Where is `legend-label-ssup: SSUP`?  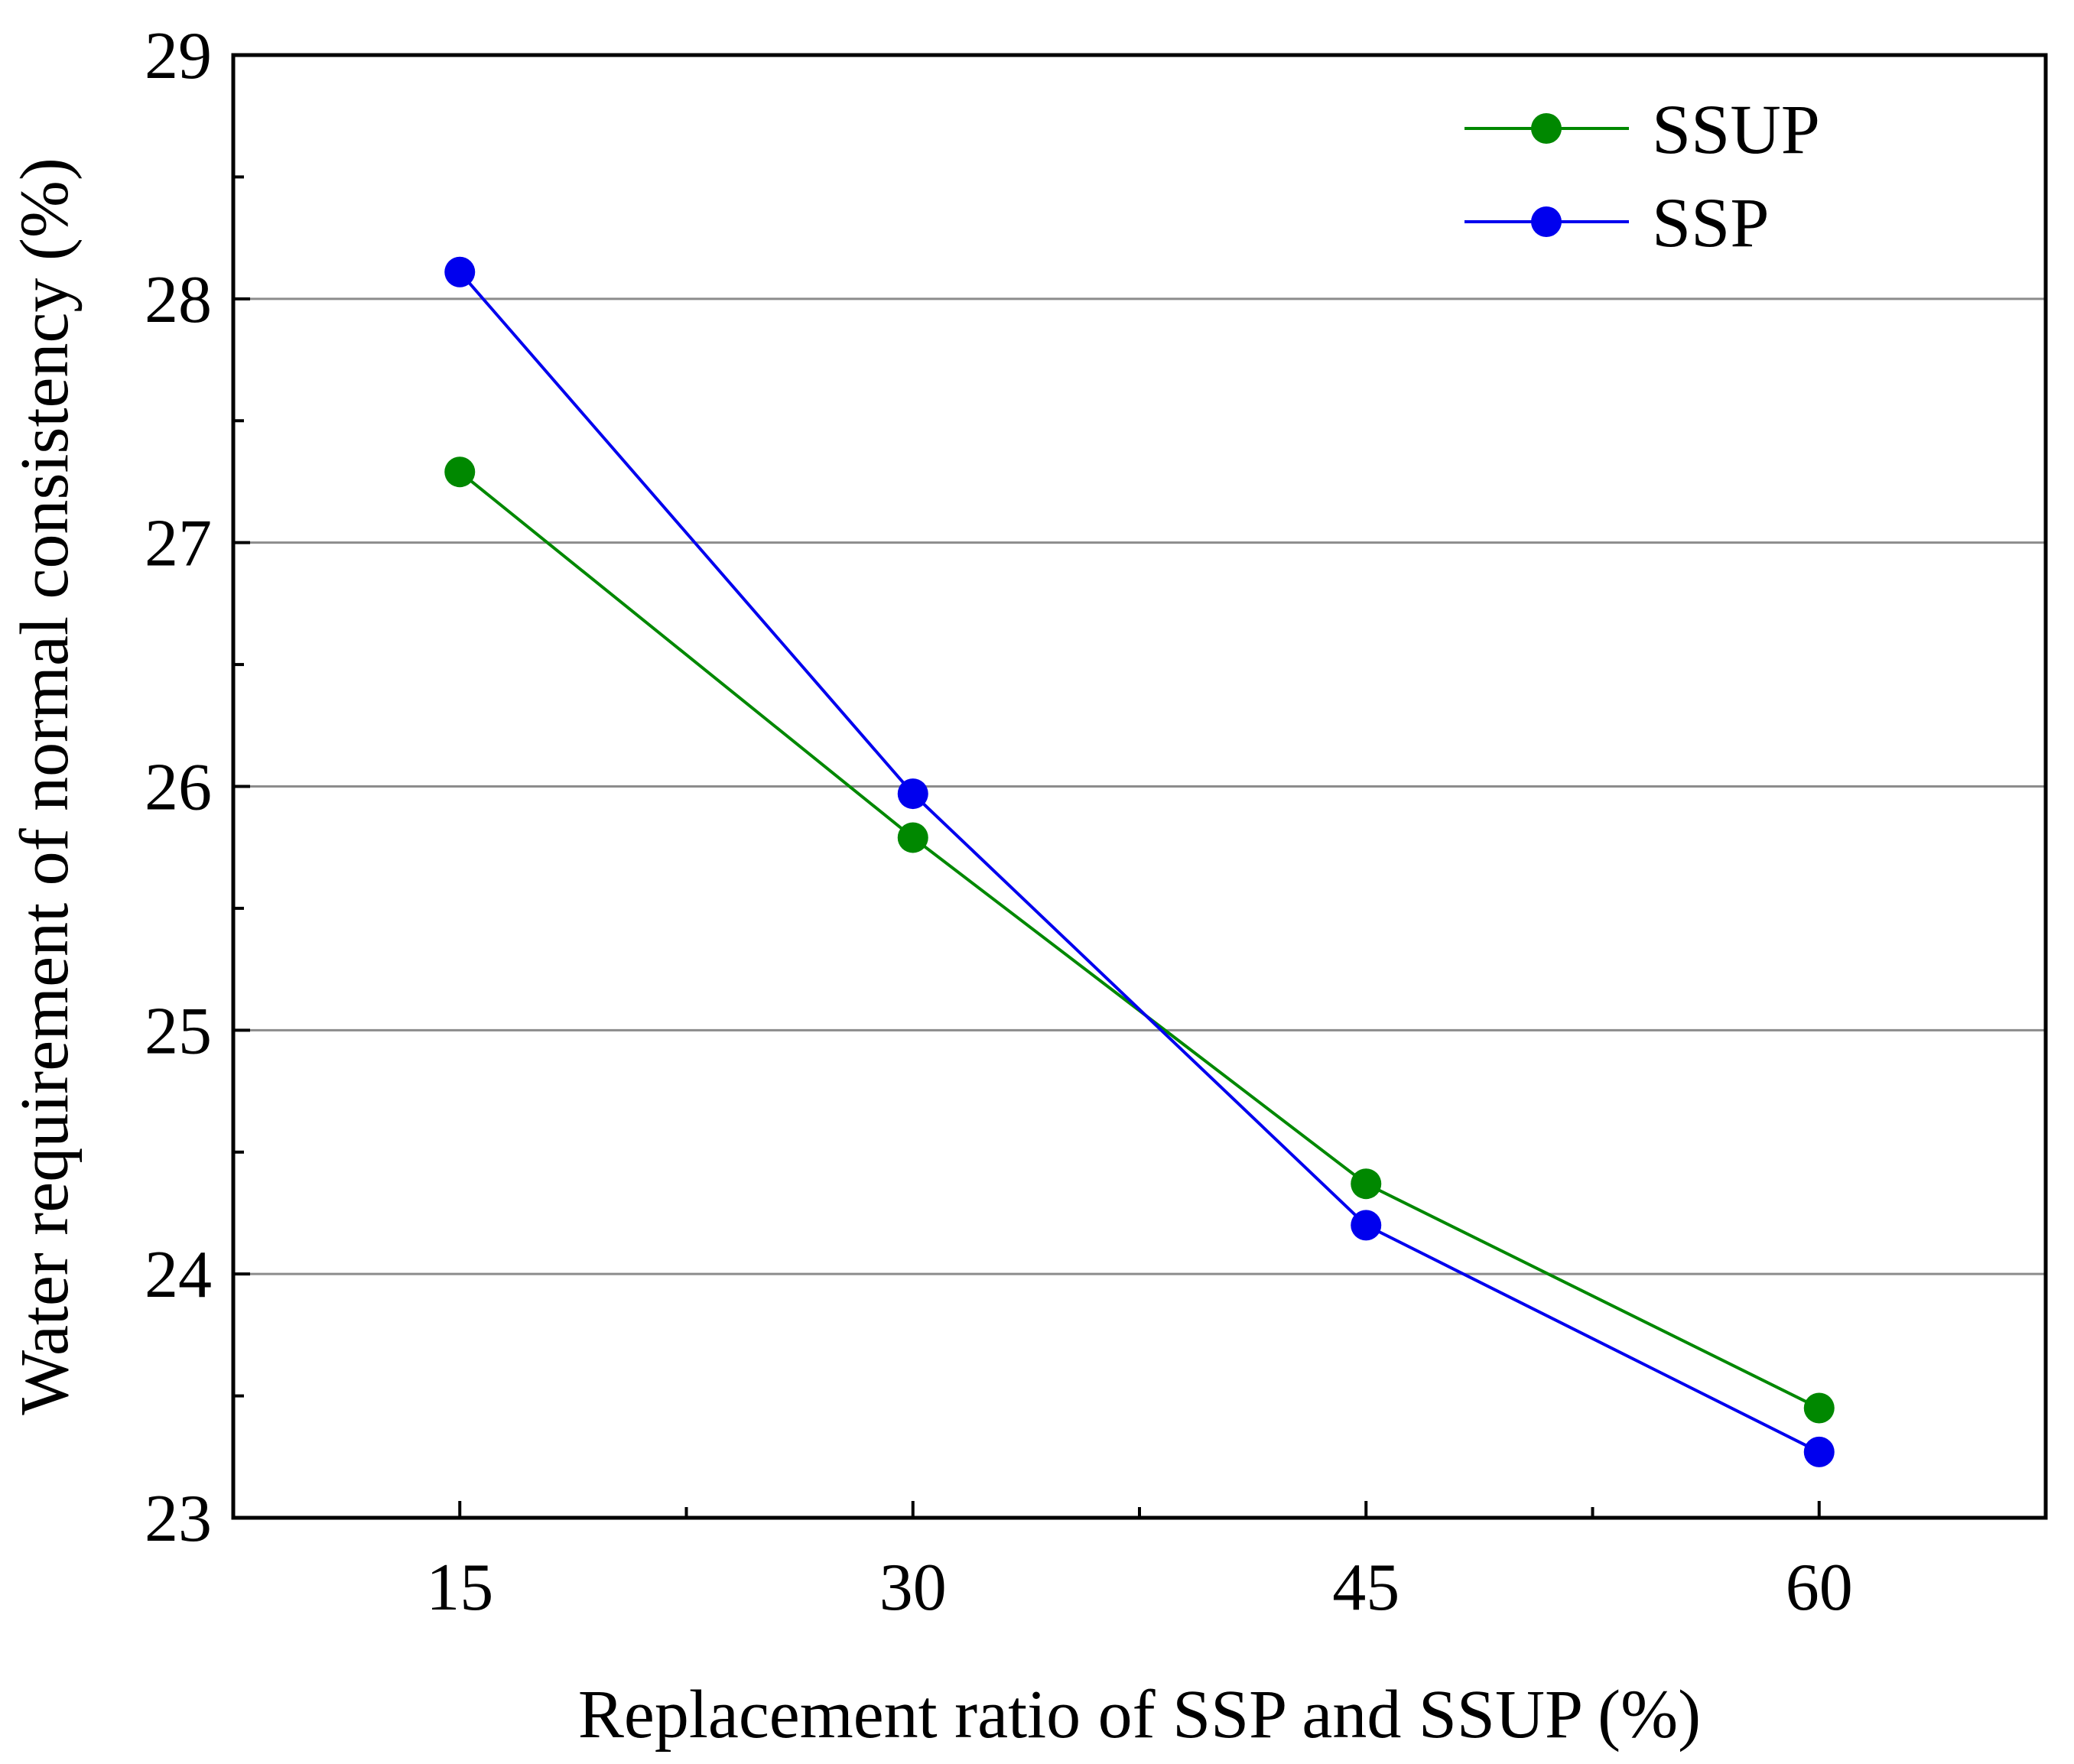 legend-label-ssup: SSUP is located at coordinates (1736, 129).